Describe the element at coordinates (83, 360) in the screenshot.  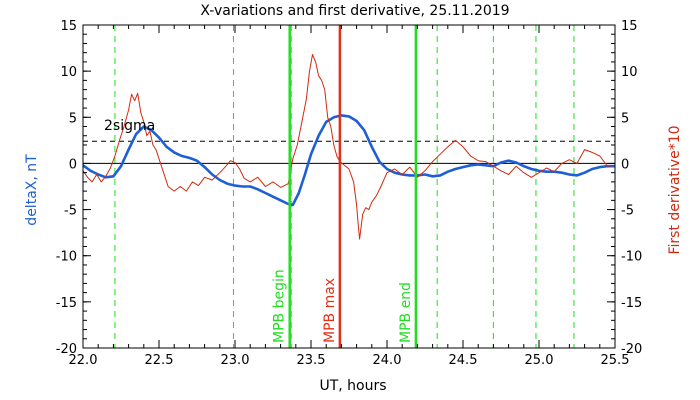
I see `x-tick-label: 22.0` at that location.